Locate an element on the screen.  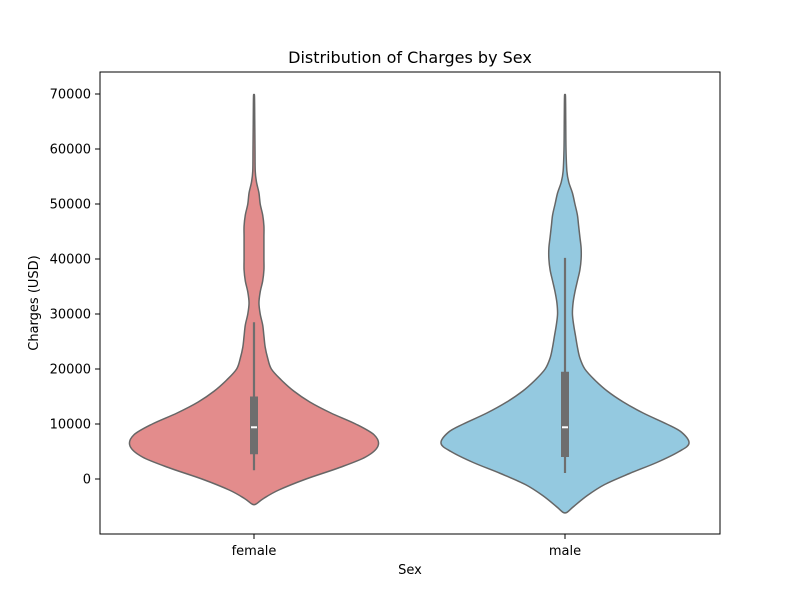
x-axis: female male is located at coordinates (406, 546).